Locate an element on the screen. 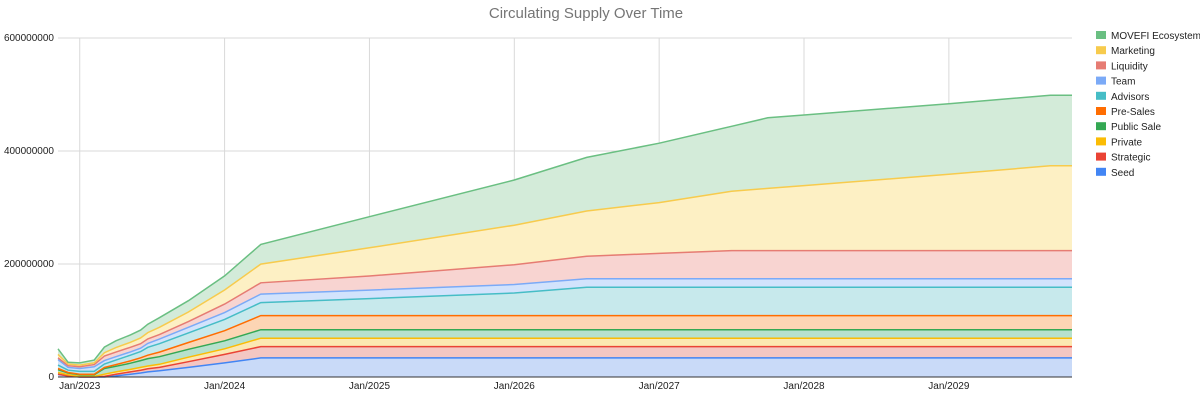 This screenshot has width=1200, height=402. x-tick-label: Jan/2026 is located at coordinates (515, 386).